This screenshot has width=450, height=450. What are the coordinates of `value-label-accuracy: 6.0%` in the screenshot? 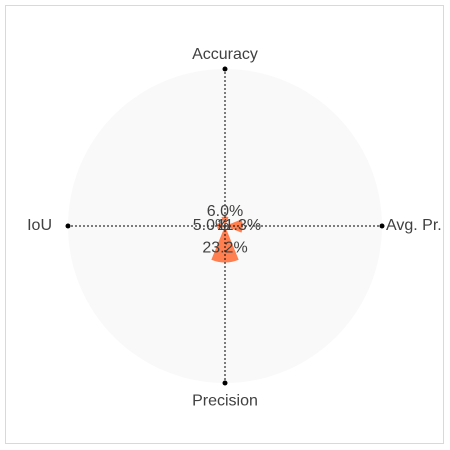 It's located at (225, 211).